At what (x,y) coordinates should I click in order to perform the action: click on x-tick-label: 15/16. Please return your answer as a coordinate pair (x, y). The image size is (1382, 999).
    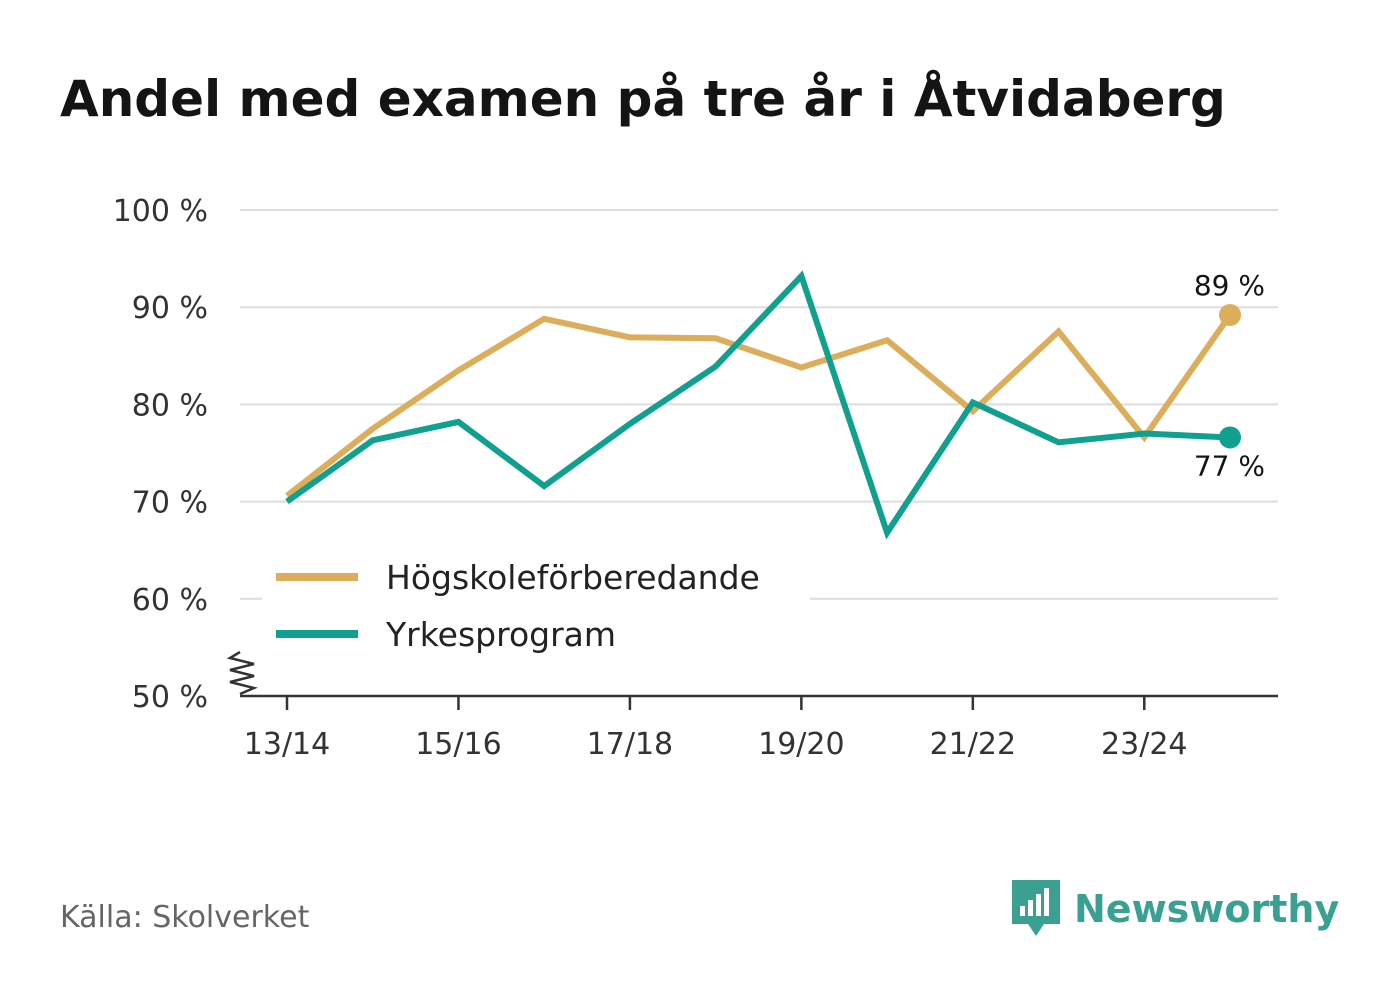
    Looking at the image, I should click on (458, 744).